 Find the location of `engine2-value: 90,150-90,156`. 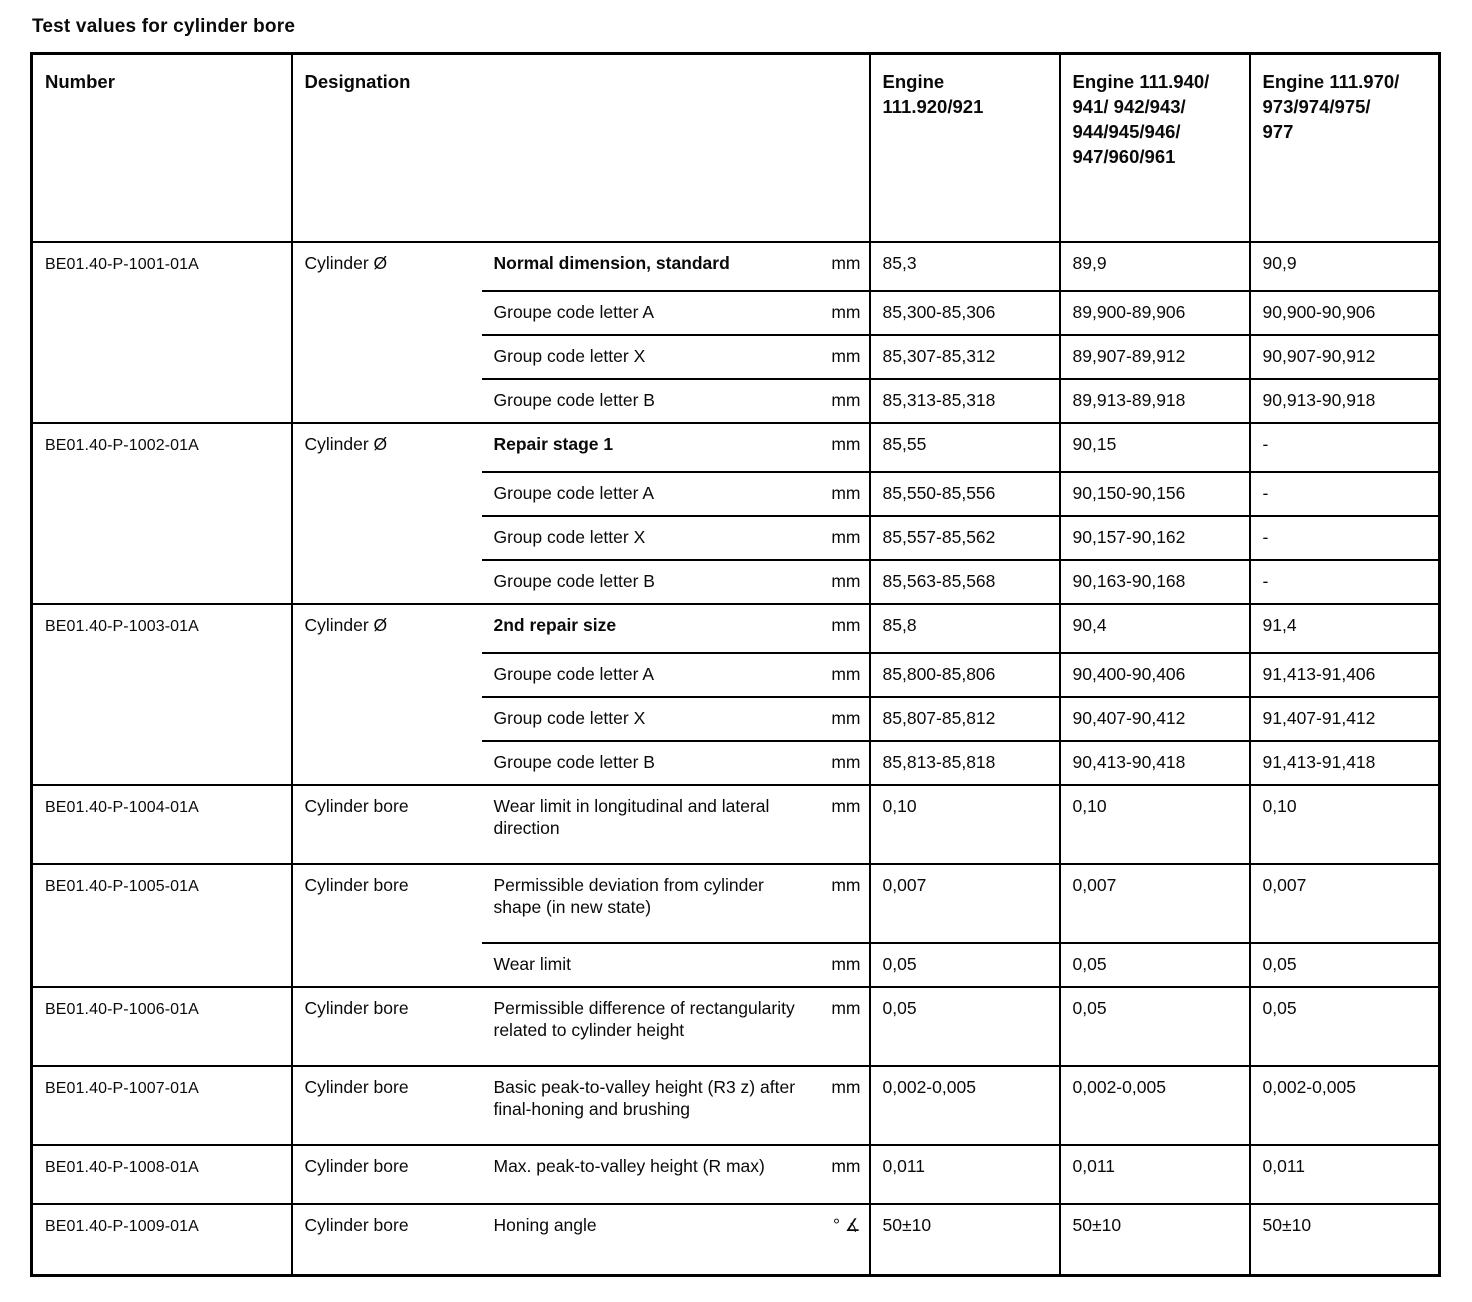

engine2-value: 90,150-90,156 is located at coordinates (1155, 494).